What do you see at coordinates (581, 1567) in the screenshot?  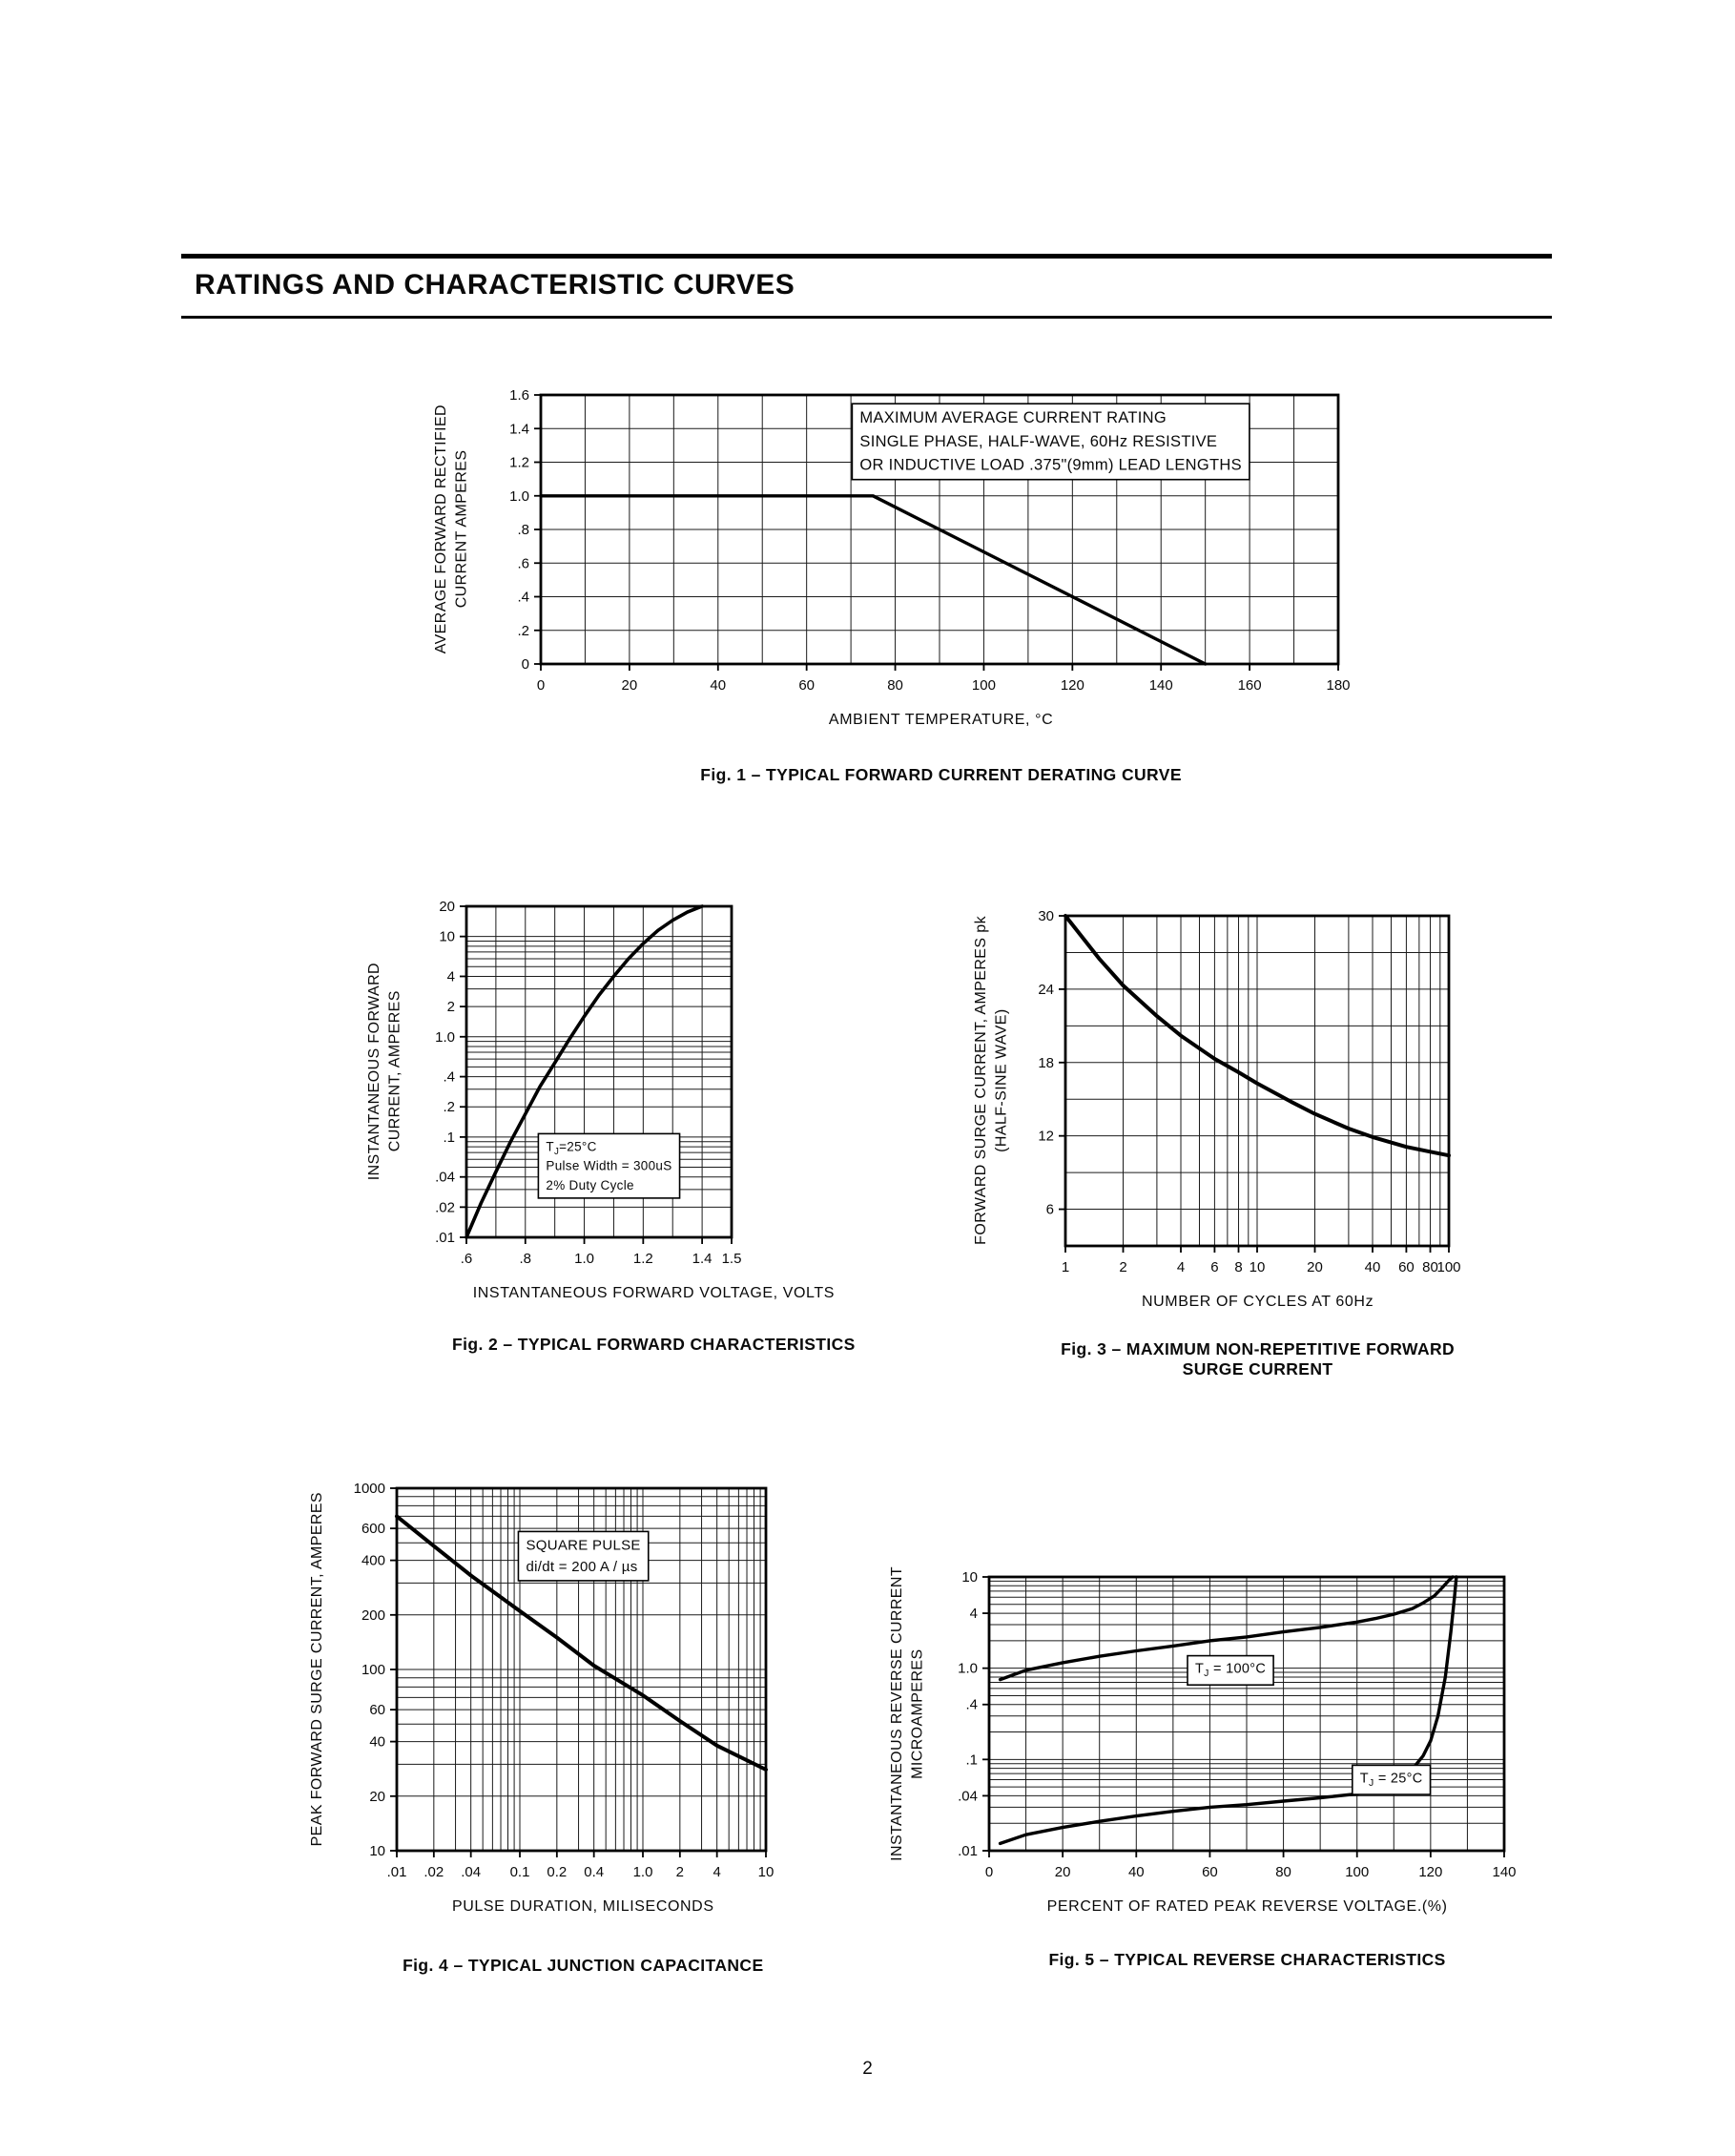 I see `svg-text: di/dt = 200 A / µs` at bounding box center [581, 1567].